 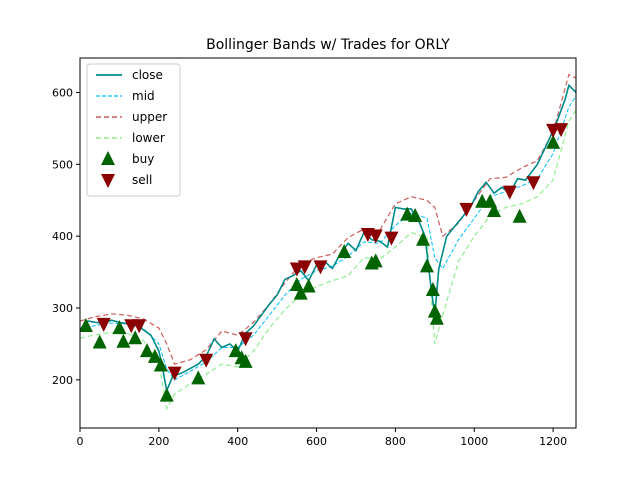 What do you see at coordinates (80, 441) in the screenshot?
I see `x-tick-label: 0` at bounding box center [80, 441].